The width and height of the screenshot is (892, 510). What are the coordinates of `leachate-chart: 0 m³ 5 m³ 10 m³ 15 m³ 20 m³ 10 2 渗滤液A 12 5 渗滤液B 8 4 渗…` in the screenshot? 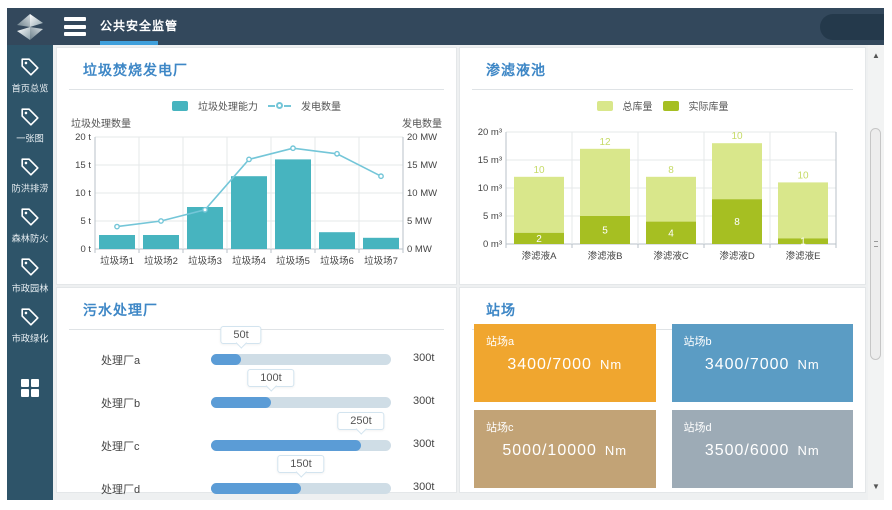 It's located at (663, 197).